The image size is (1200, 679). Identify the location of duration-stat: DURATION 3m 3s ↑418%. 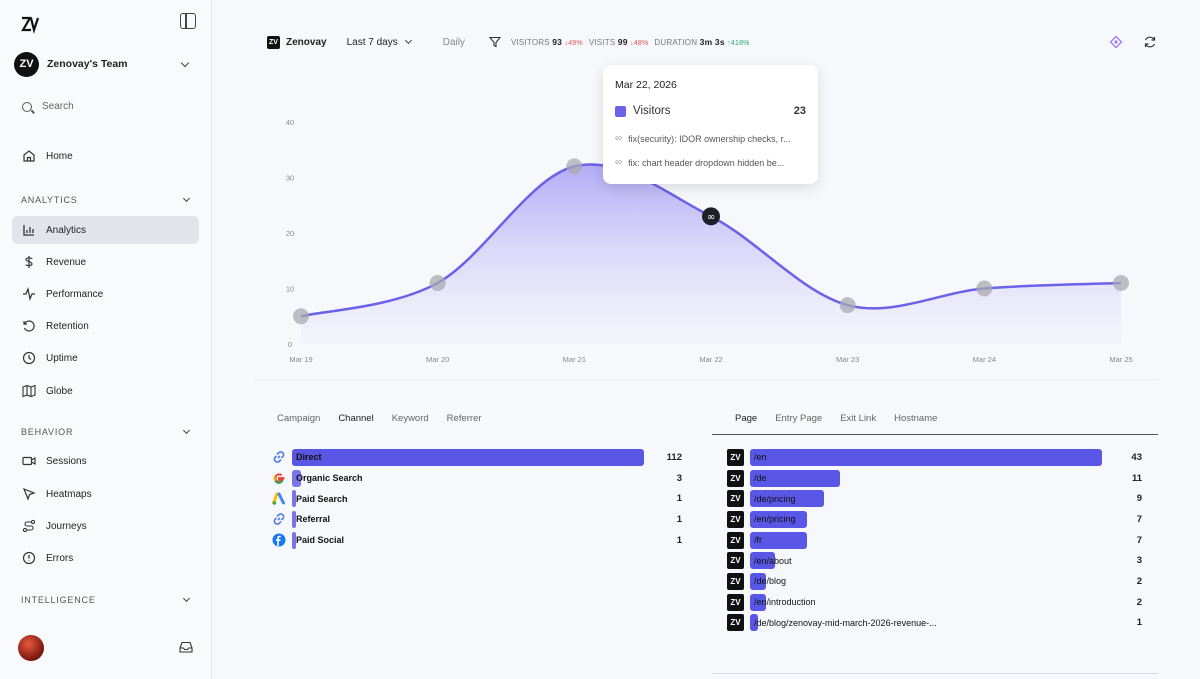
(701, 42).